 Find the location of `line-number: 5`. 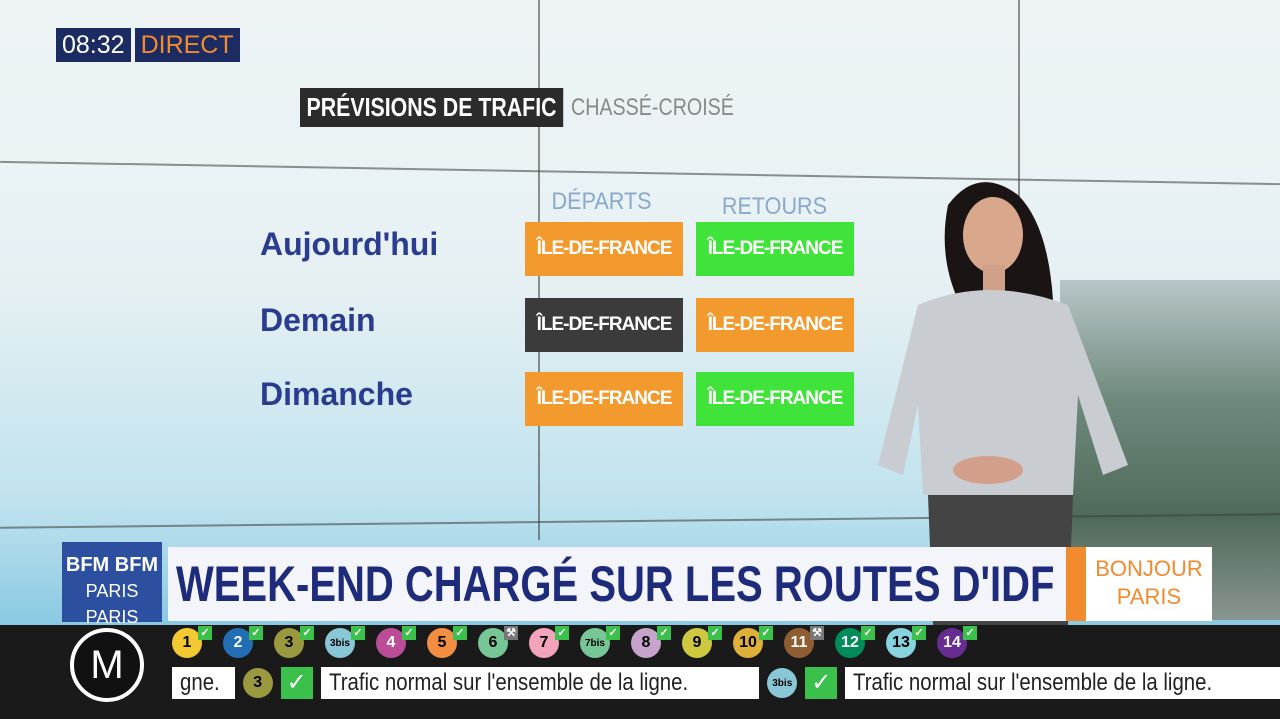

line-number: 5 is located at coordinates (442, 642).